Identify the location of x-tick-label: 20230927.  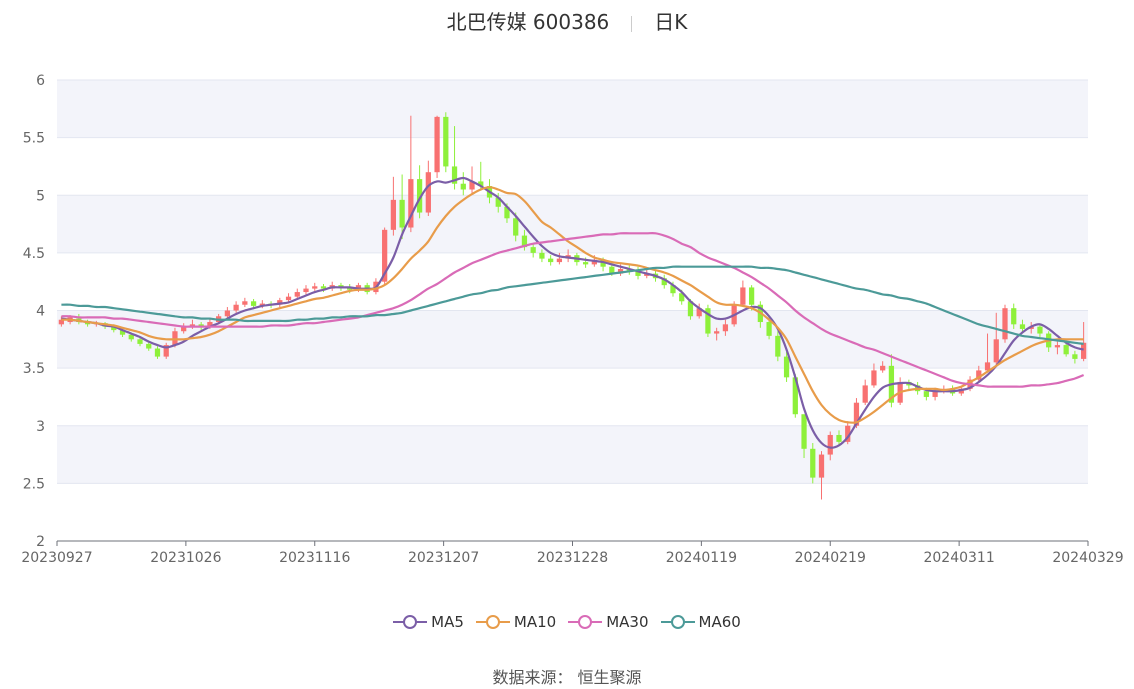
(56, 558).